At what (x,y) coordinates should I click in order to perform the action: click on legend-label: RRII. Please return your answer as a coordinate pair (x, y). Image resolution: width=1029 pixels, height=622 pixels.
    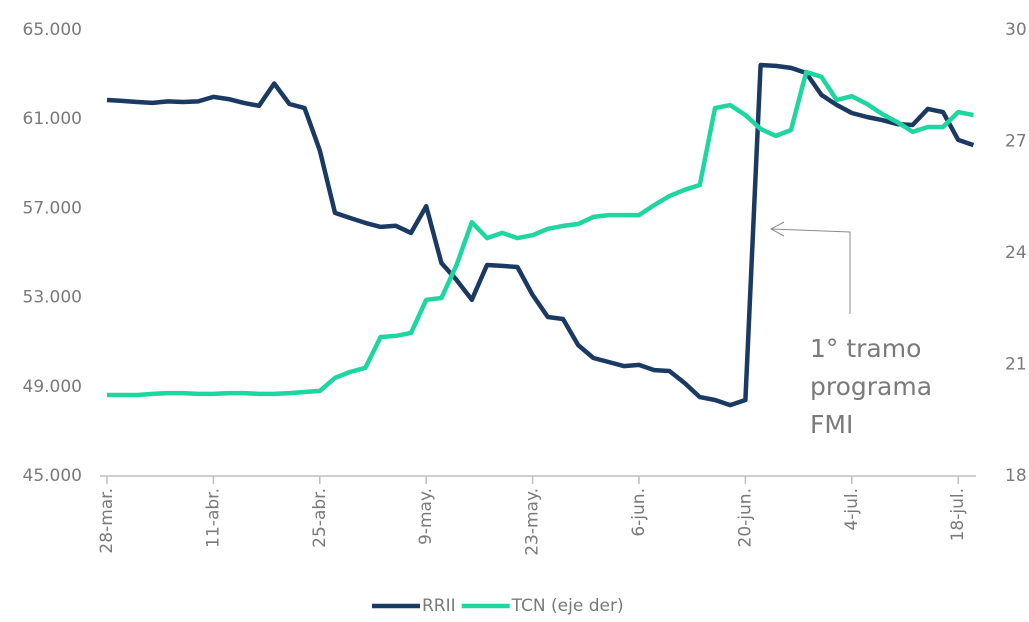
    Looking at the image, I should click on (439, 606).